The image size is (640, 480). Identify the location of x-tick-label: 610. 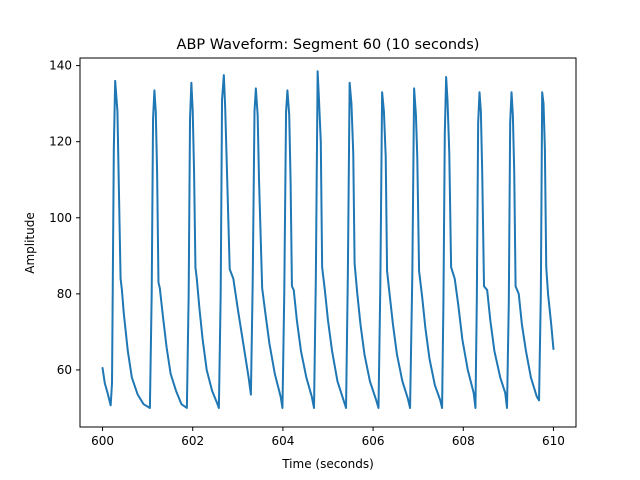
(553, 441).